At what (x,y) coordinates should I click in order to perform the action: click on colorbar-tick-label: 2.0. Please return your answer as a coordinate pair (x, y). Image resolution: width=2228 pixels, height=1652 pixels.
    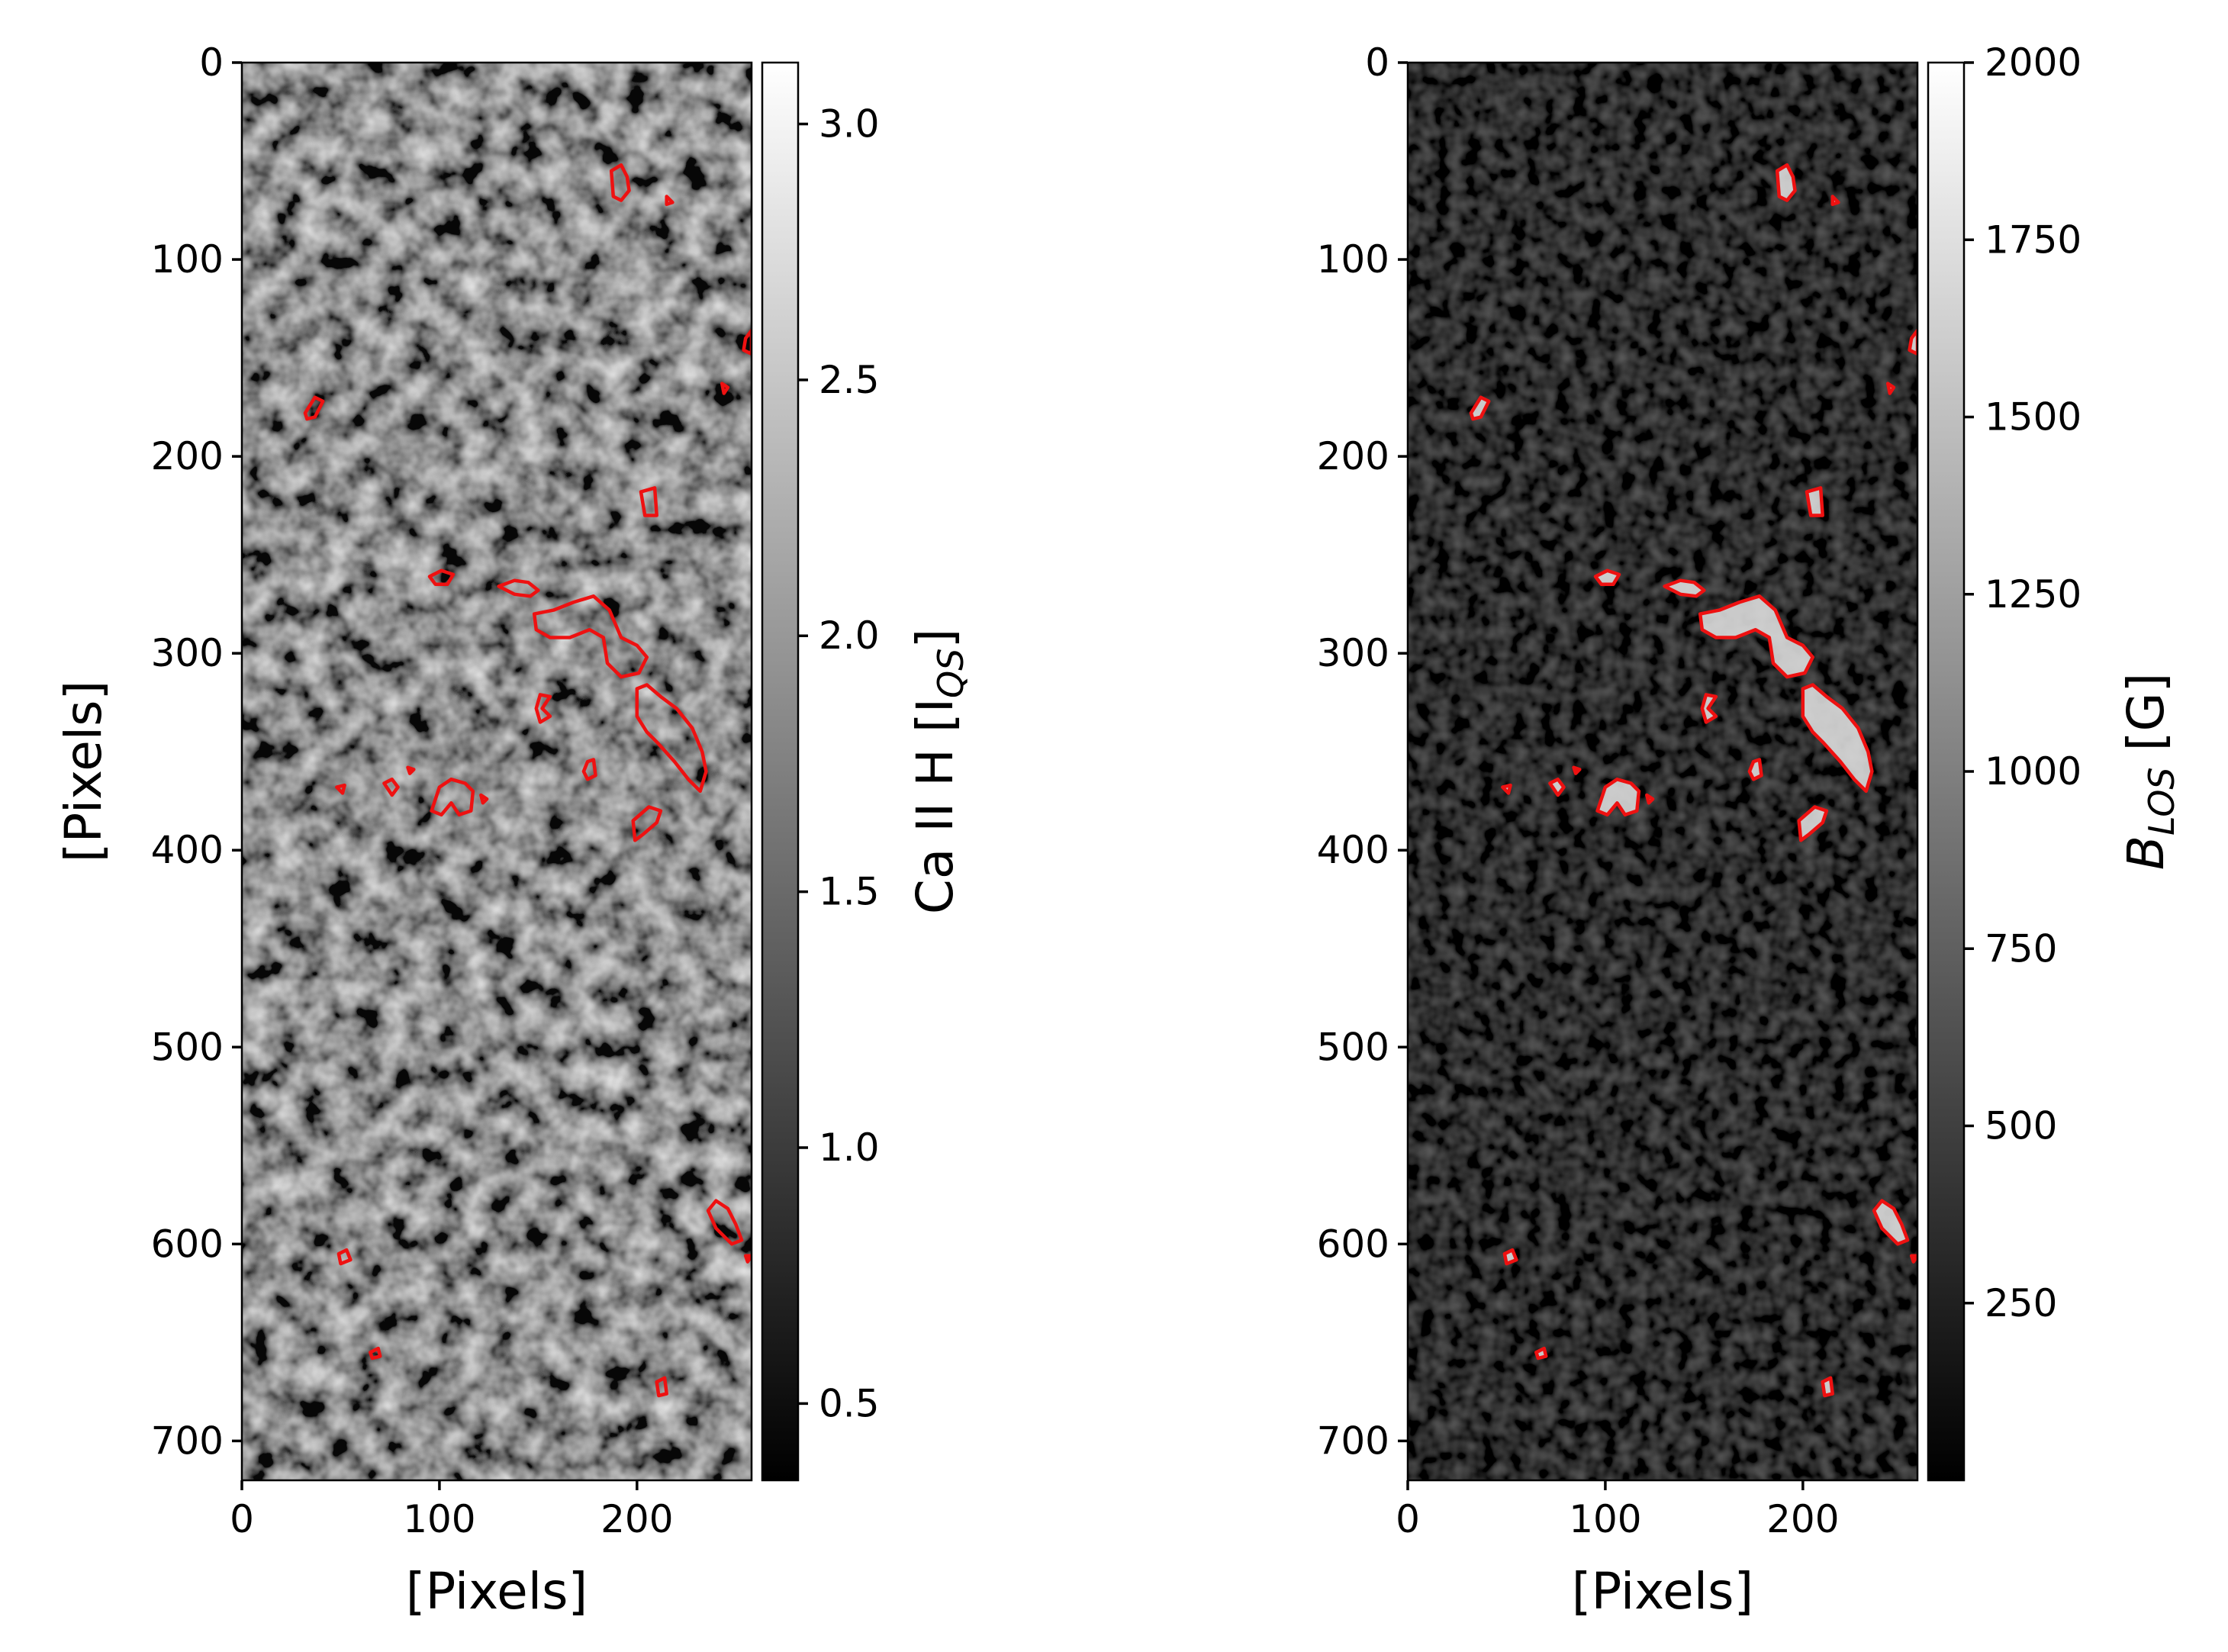
    Looking at the image, I should click on (849, 635).